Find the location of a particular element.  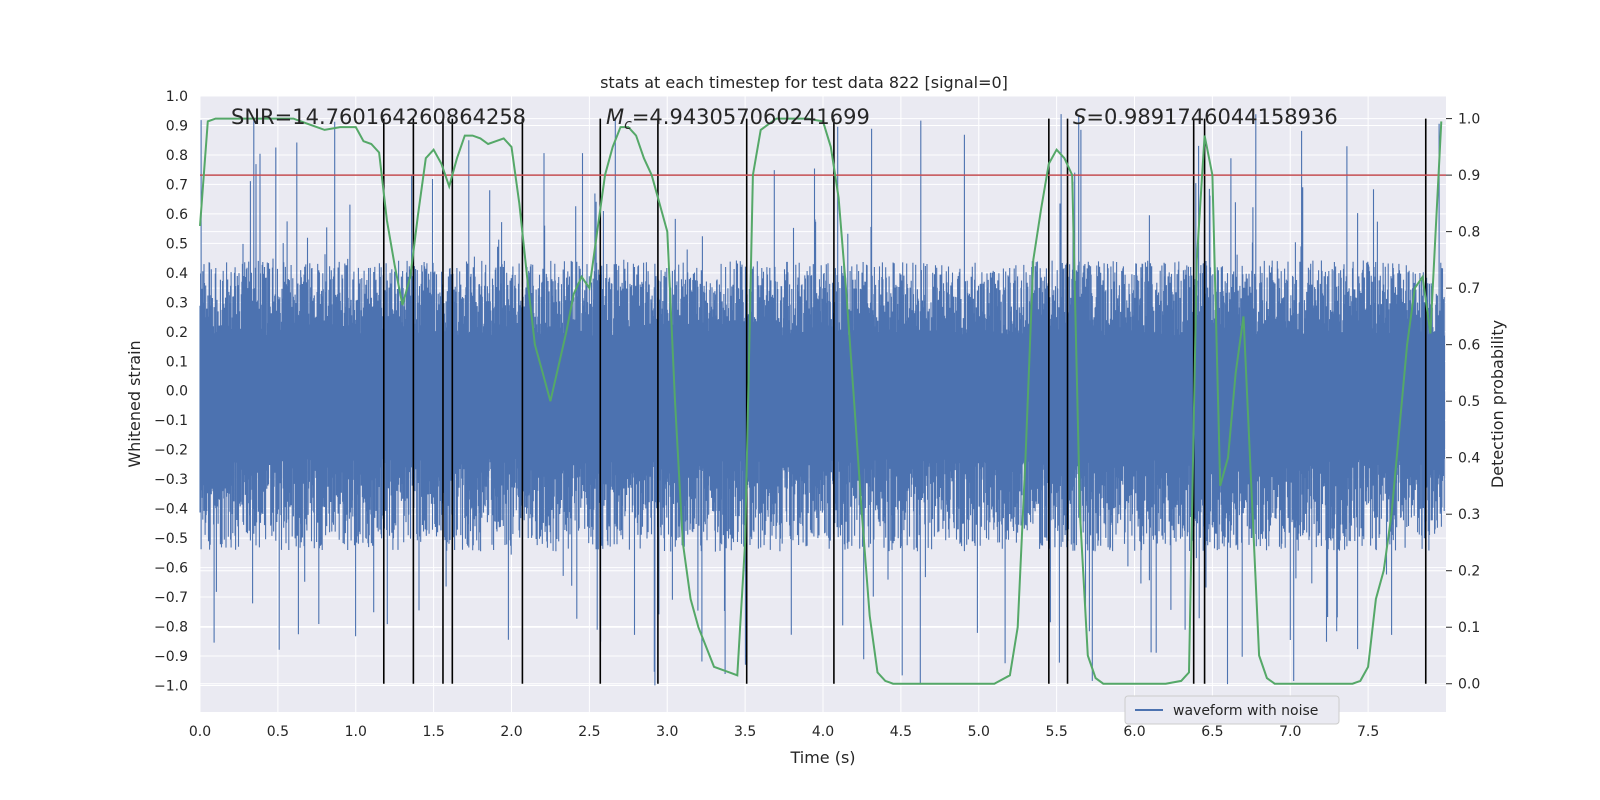

x-tick-label: 3.5 is located at coordinates (745, 732).